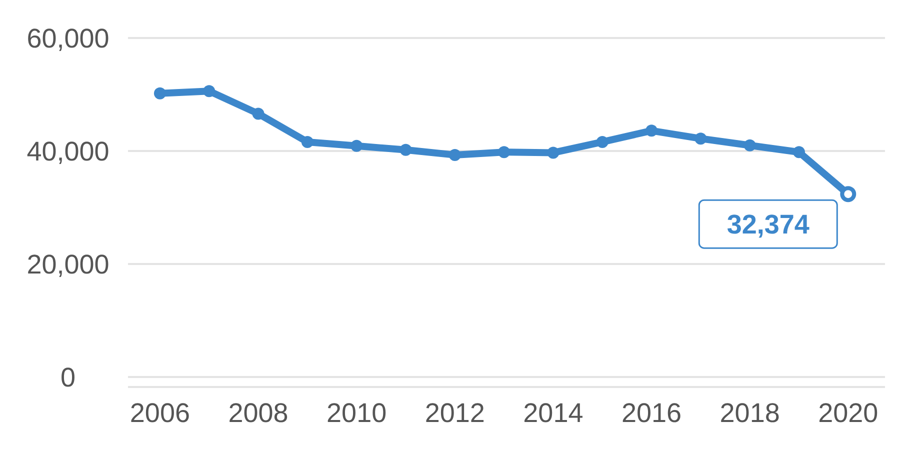 This screenshot has height=450, width=900. I want to click on y-tick-label: 20,000, so click(68, 264).